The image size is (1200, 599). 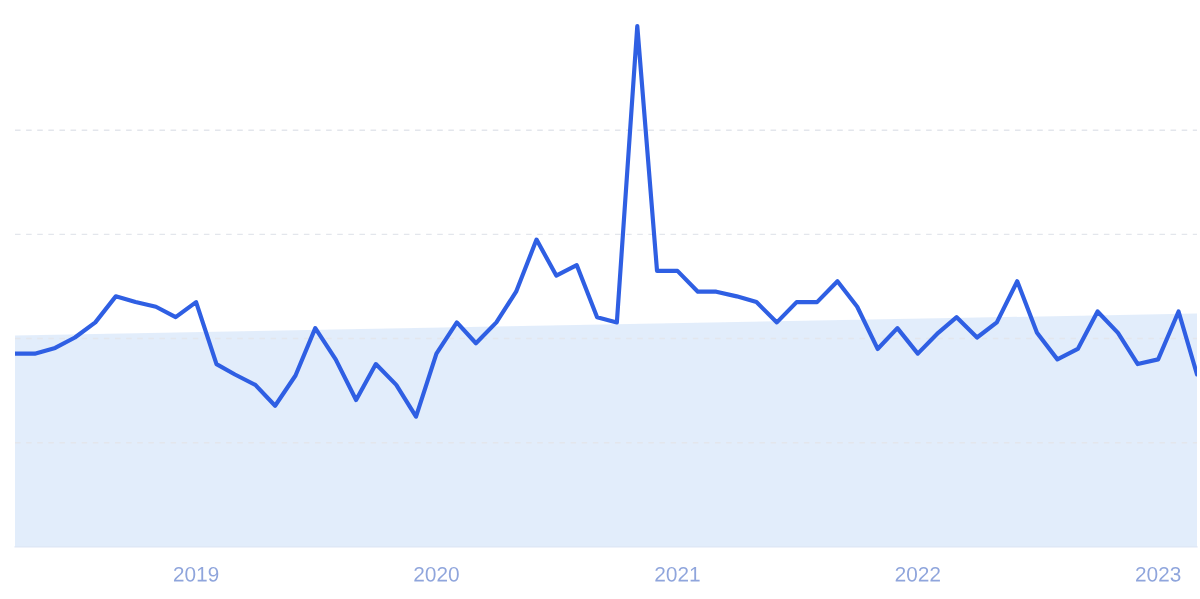 What do you see at coordinates (196, 574) in the screenshot?
I see `x-tick-label: 2019` at bounding box center [196, 574].